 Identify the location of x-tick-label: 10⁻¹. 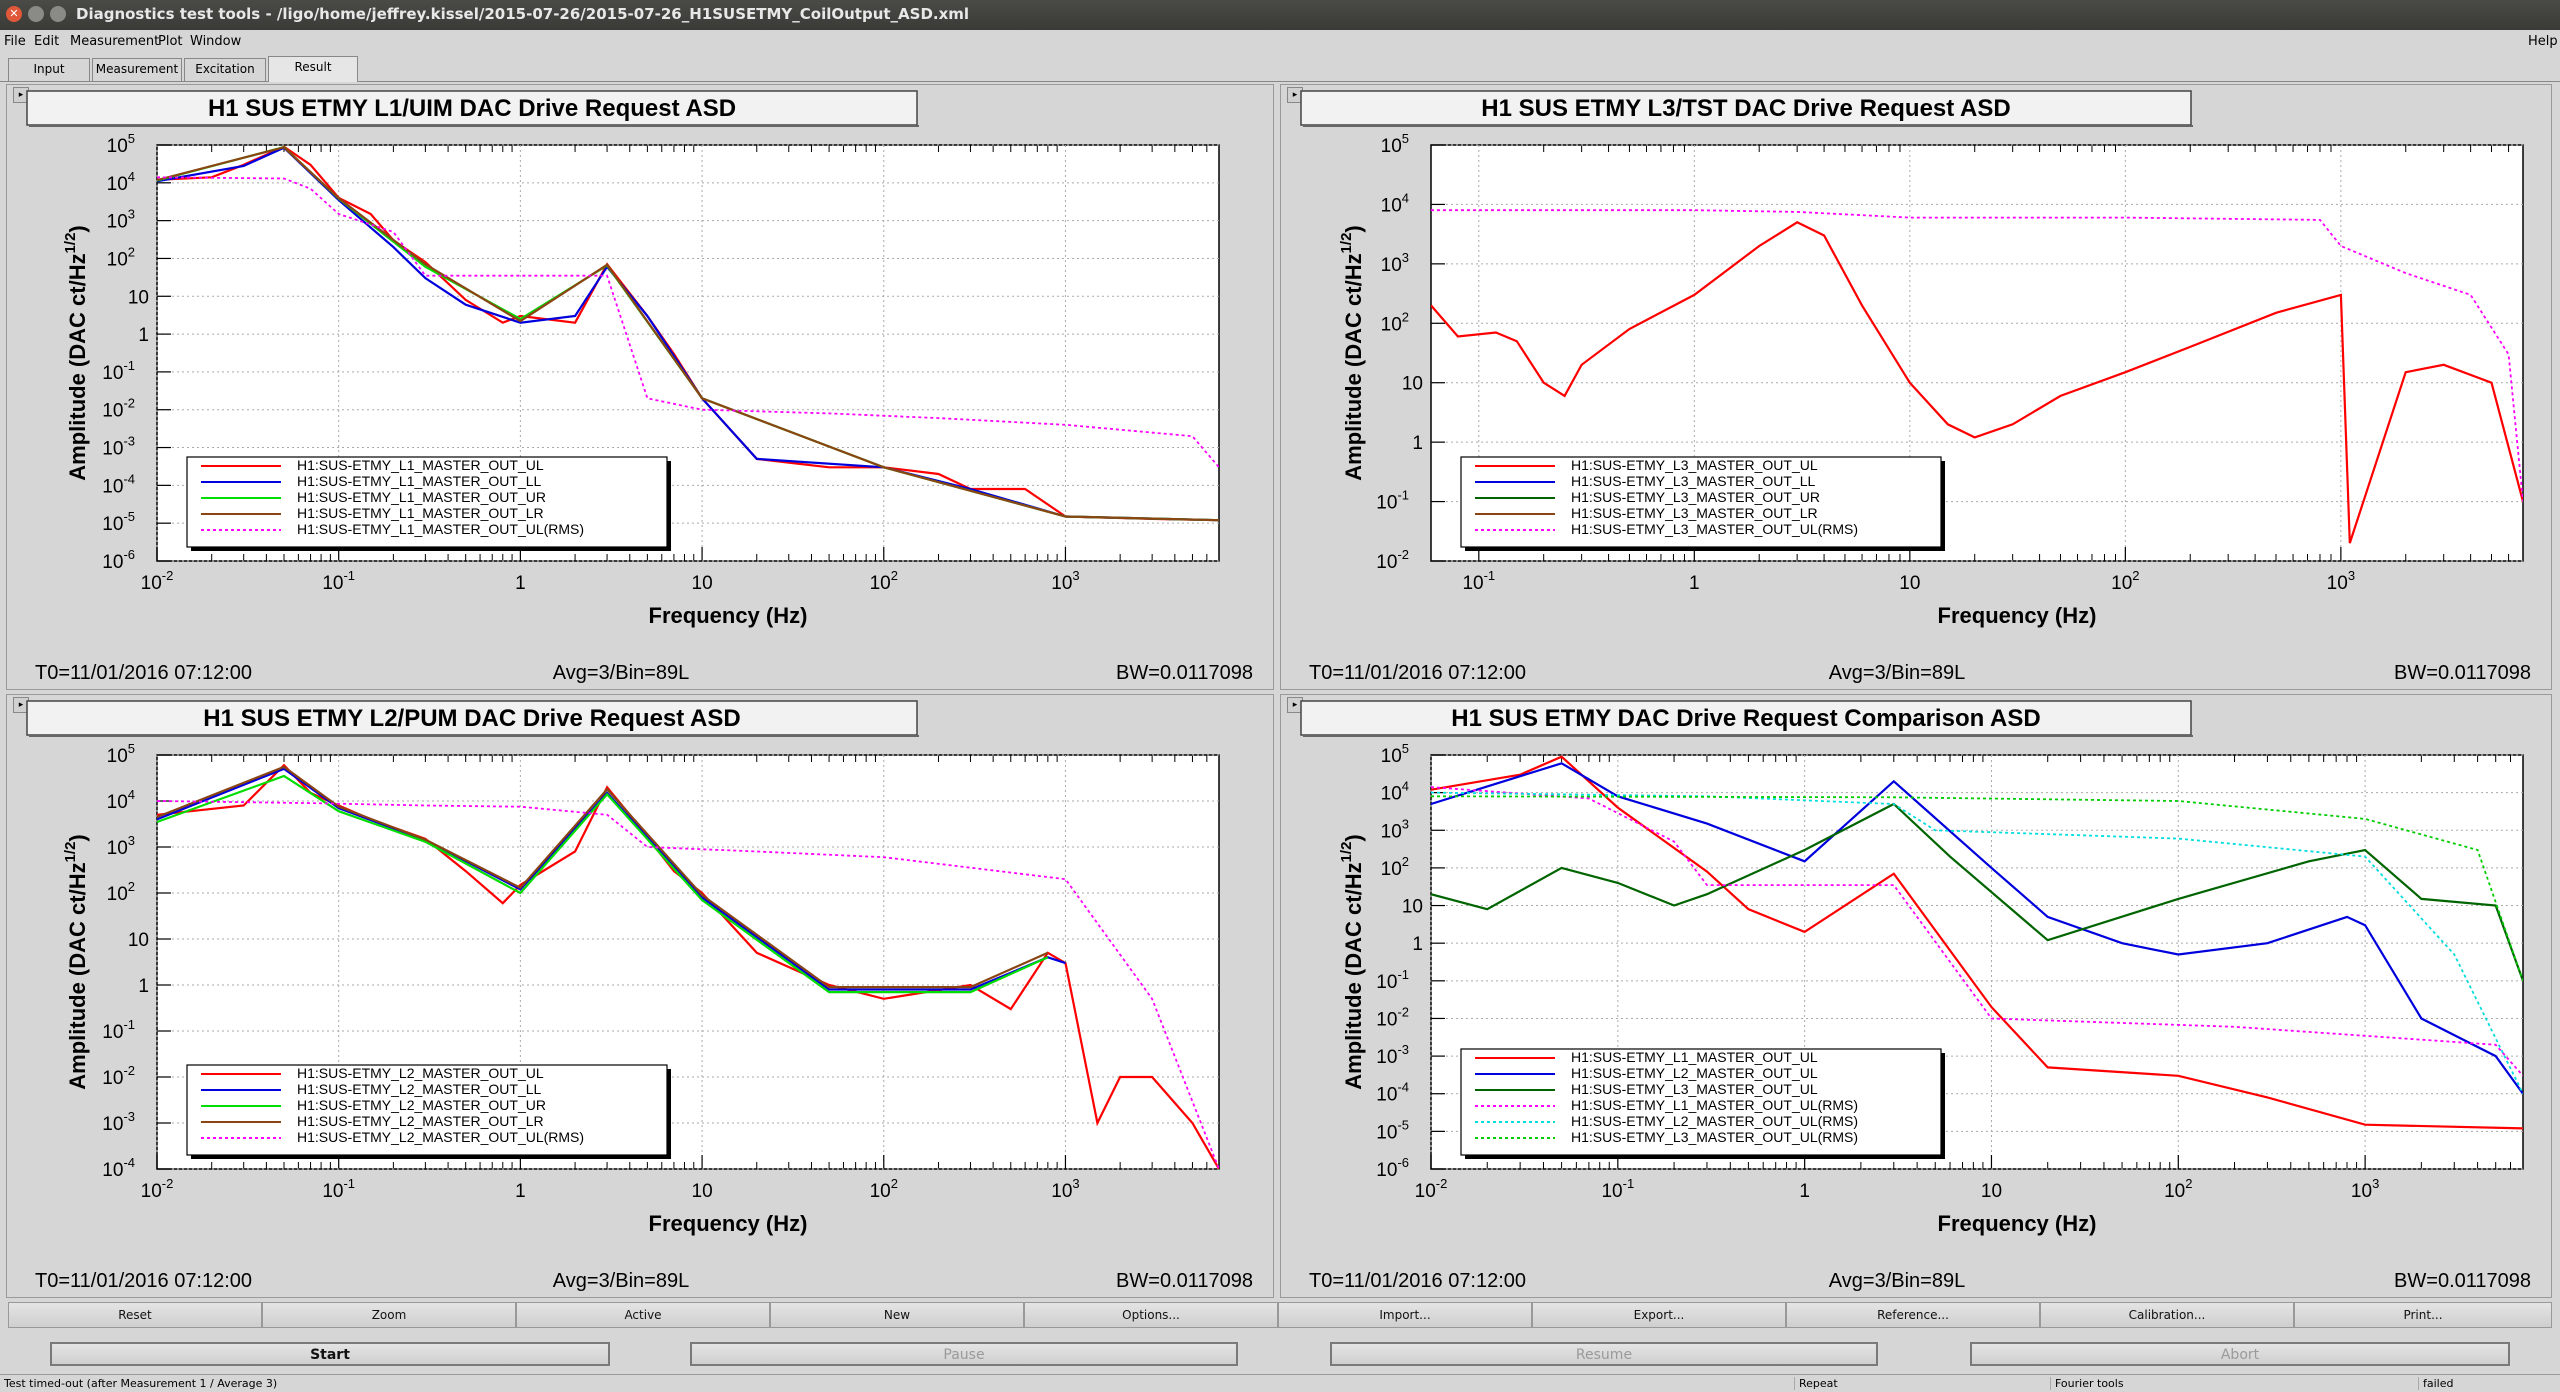
(338, 1189).